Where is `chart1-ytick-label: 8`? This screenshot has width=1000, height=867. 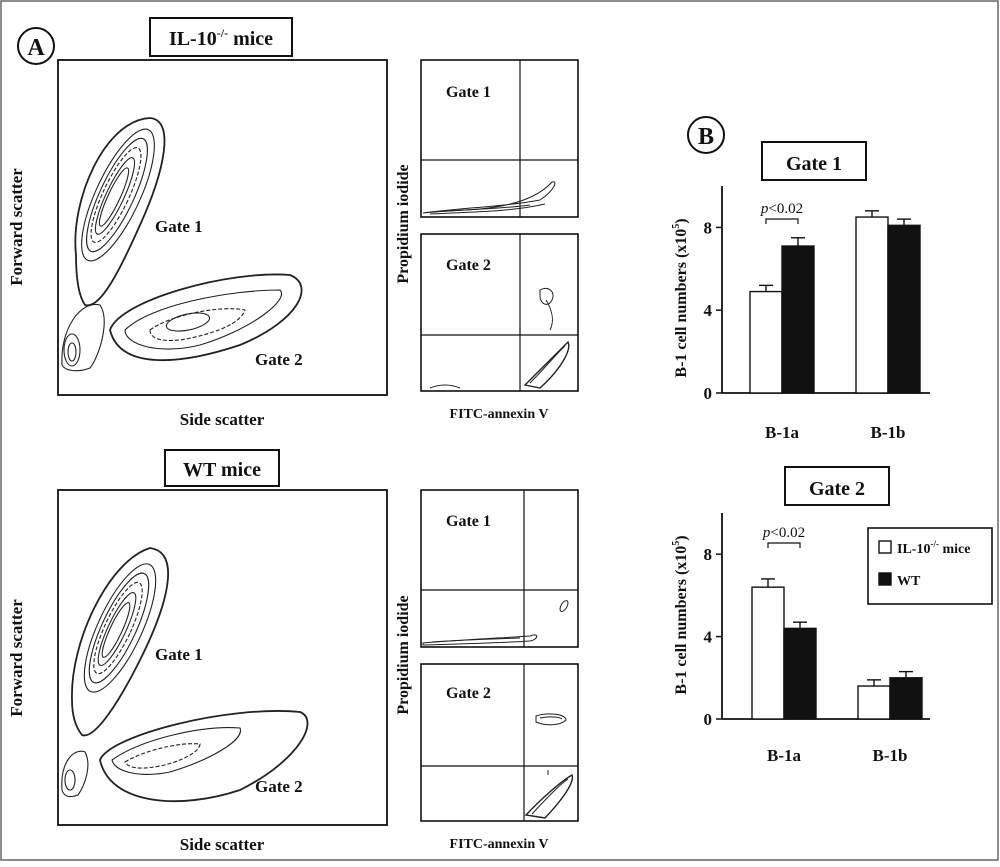
chart1-ytick-label: 8 is located at coordinates (708, 227).